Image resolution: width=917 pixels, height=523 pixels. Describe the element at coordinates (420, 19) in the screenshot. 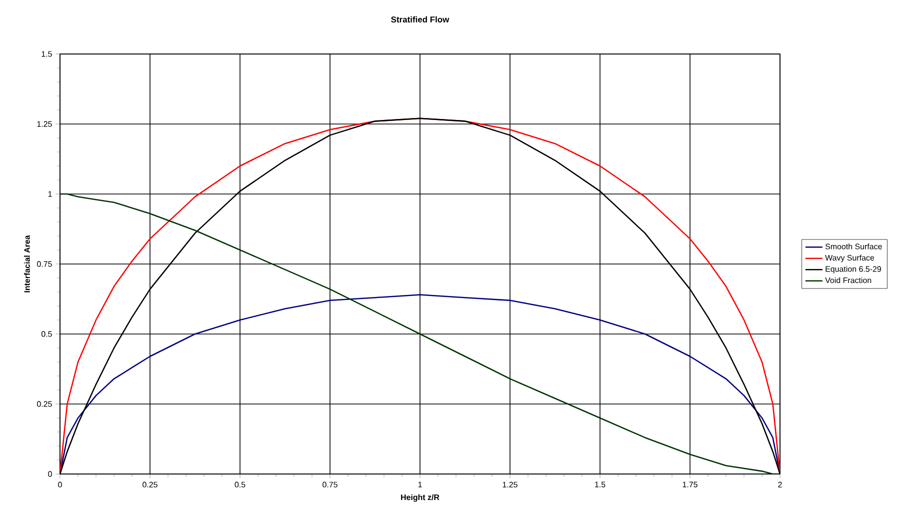

I see `chart-title: Stratified Flow` at that location.